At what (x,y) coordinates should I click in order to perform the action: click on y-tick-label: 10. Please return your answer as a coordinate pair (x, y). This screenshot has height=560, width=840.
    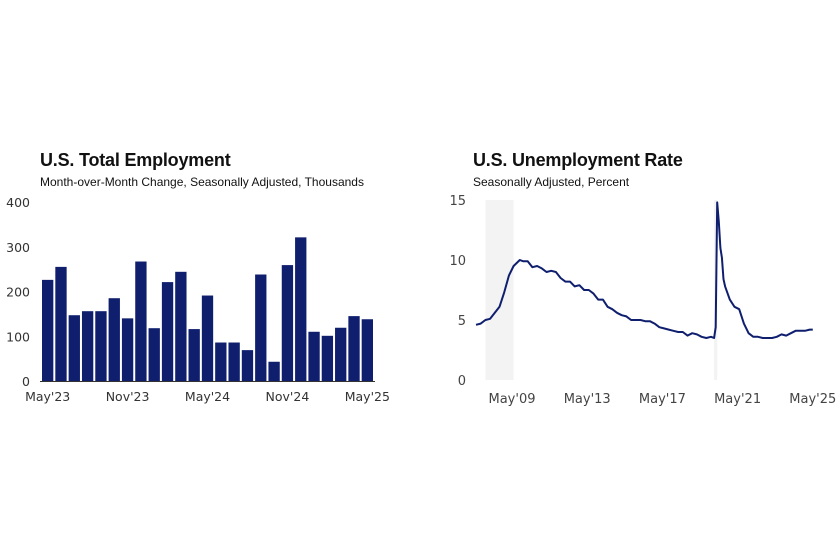
    Looking at the image, I should click on (457, 261).